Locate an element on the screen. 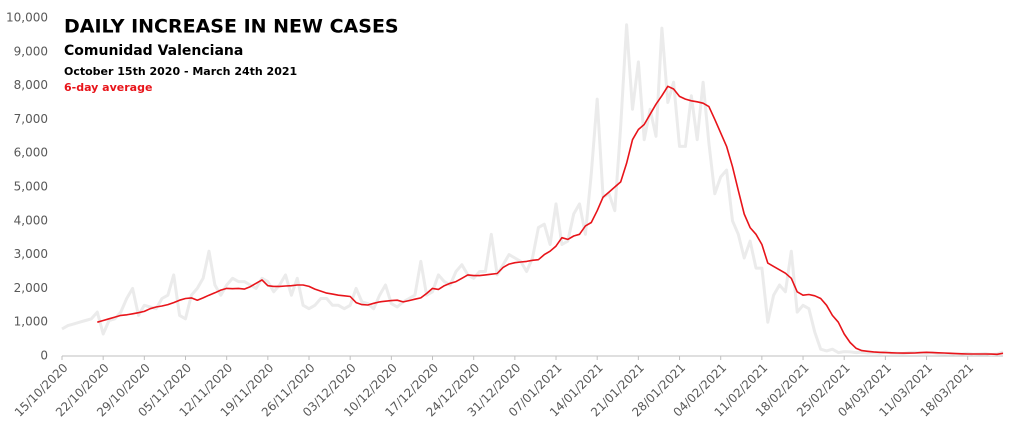 The image size is (1024, 426). y-tick-label: 6,000 is located at coordinates (31, 153).